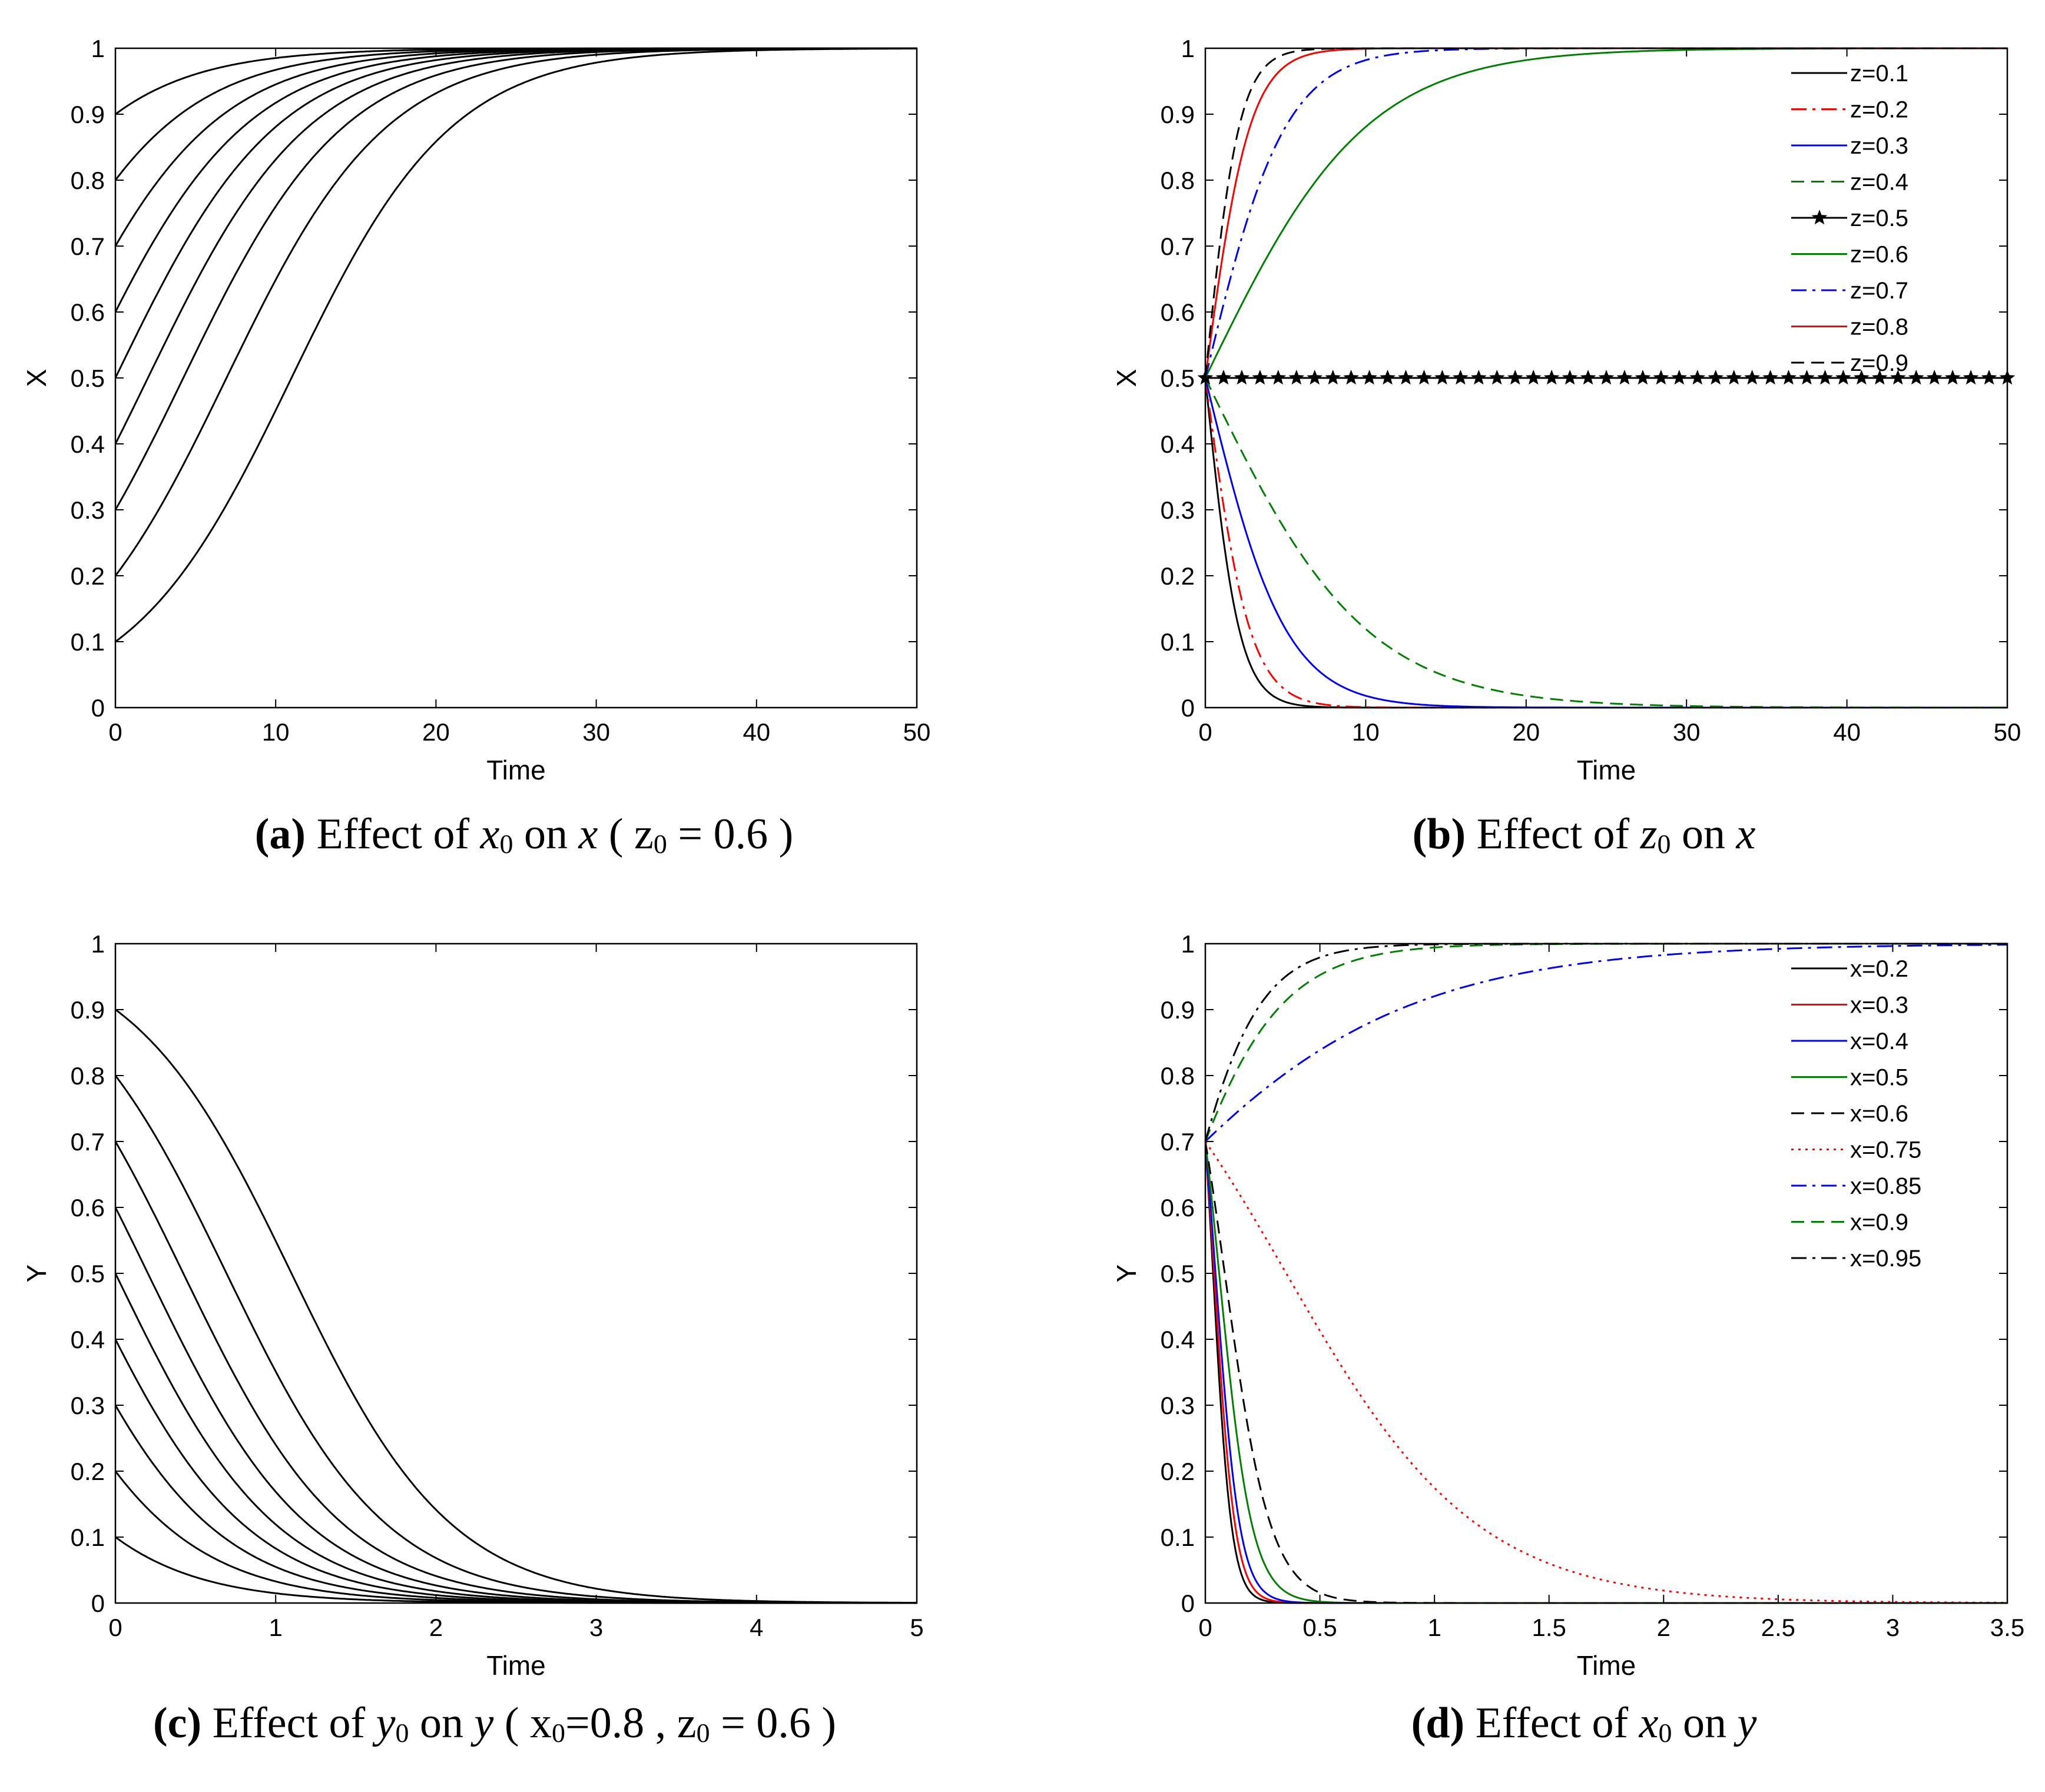  I want to click on legend-label: x=0.6, so click(1879, 1114).